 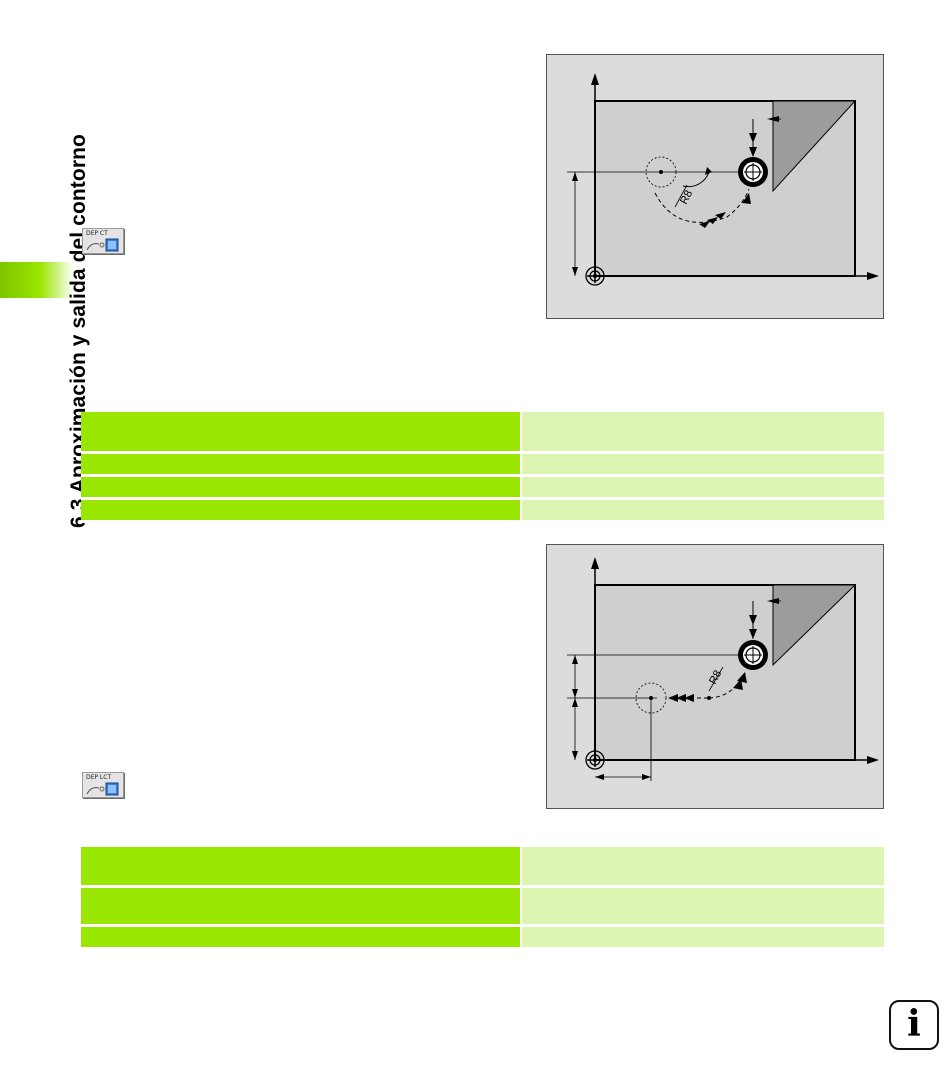 I want to click on radius-label-fig1: R8, so click(x=686, y=197).